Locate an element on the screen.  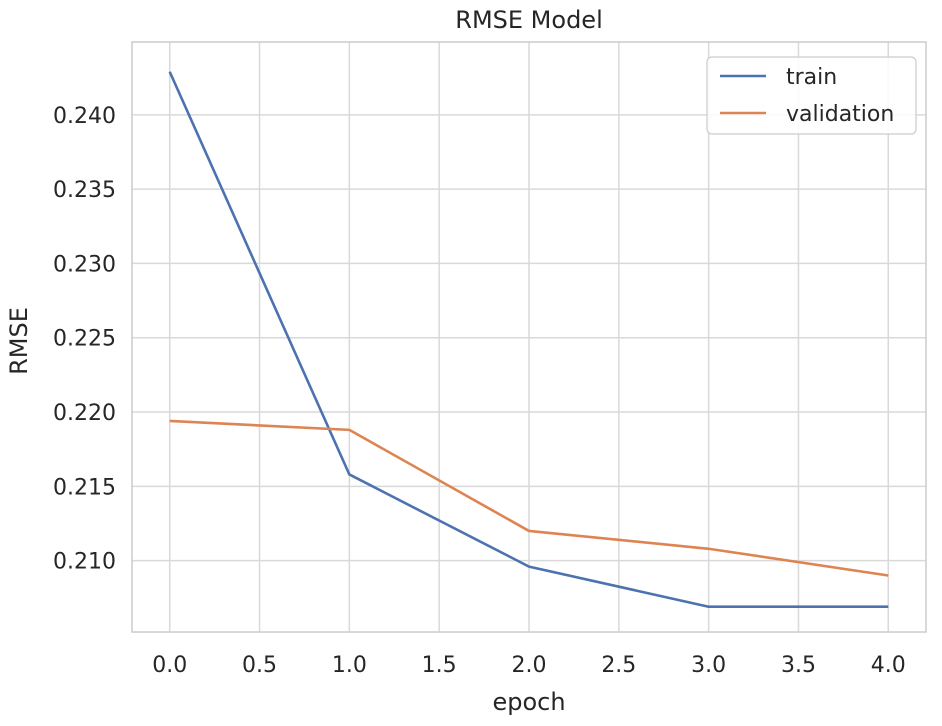
legend: train validation is located at coordinates (811, 95).